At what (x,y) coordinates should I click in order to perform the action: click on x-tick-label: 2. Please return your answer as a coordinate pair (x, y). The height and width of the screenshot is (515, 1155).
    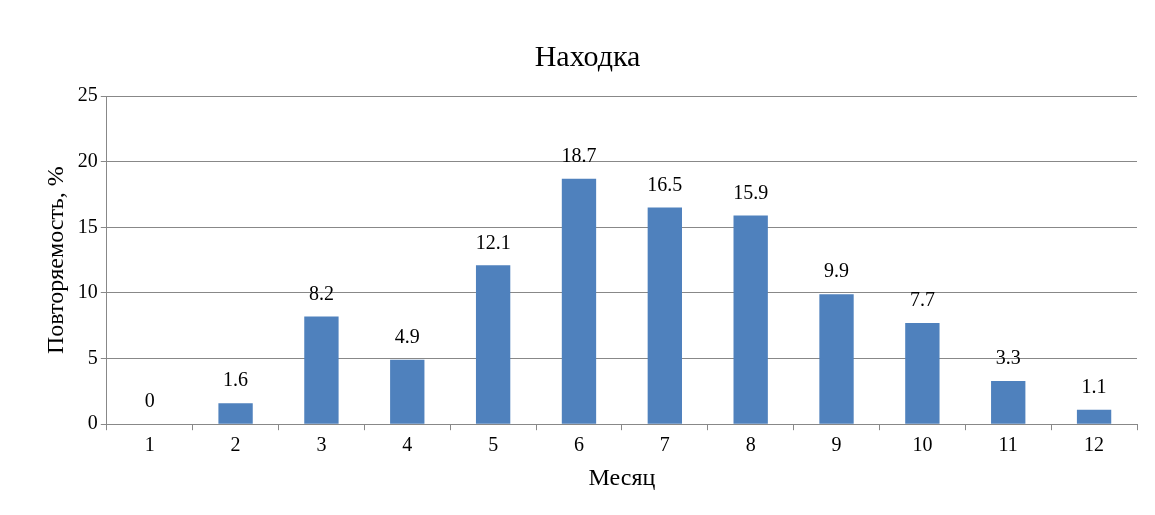
    Looking at the image, I should click on (235, 444).